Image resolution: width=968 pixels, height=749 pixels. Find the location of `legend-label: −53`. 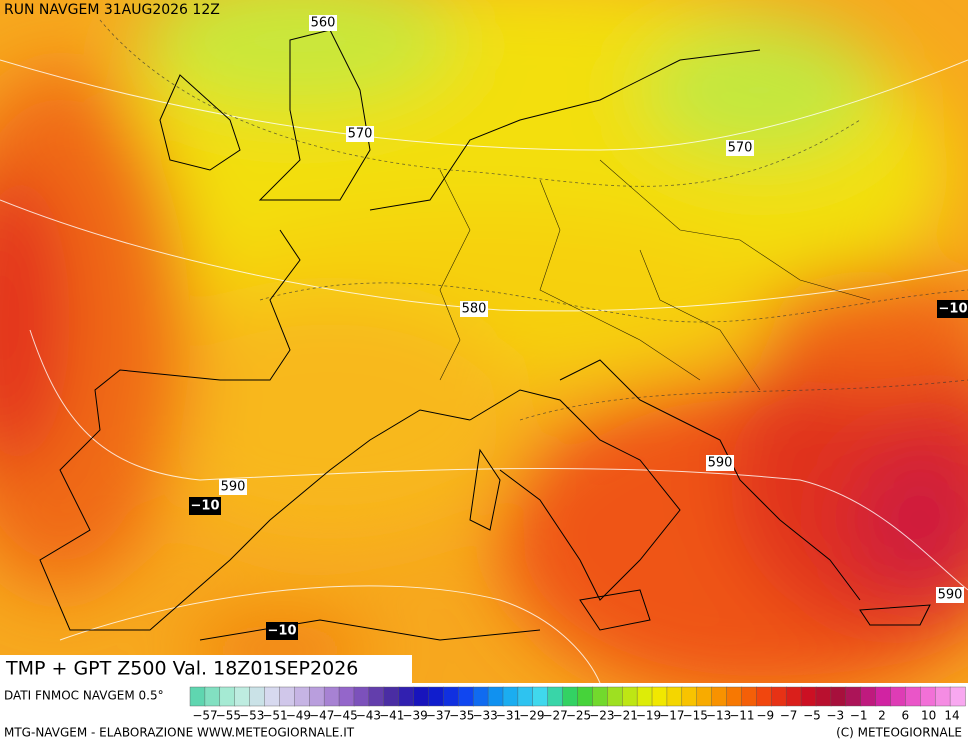

legend-label: −53 is located at coordinates (251, 716).